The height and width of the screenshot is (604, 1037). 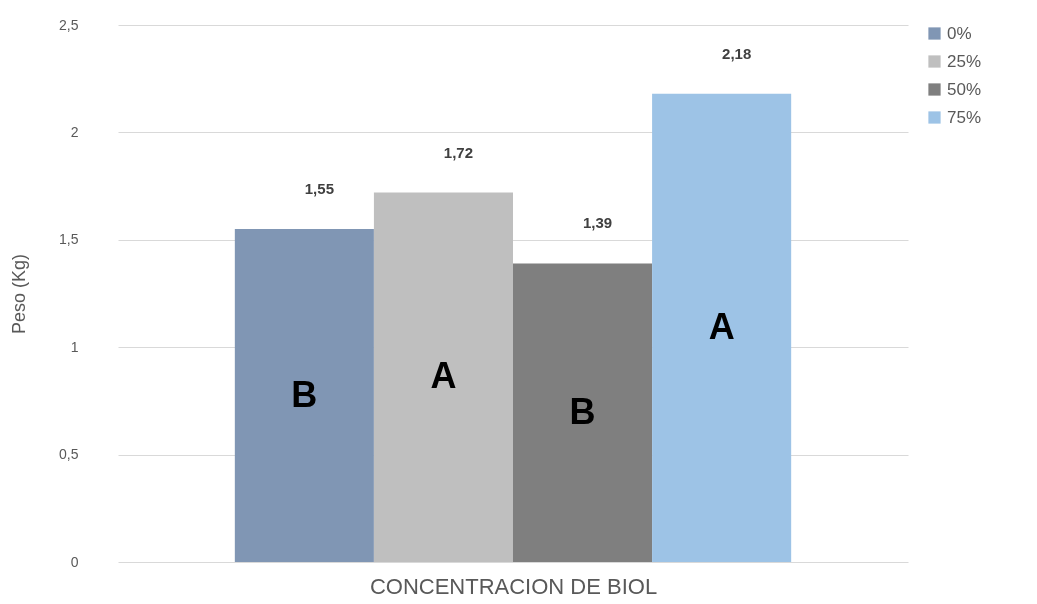 What do you see at coordinates (69, 24) in the screenshot?
I see `y-tick-label: 2,5` at bounding box center [69, 24].